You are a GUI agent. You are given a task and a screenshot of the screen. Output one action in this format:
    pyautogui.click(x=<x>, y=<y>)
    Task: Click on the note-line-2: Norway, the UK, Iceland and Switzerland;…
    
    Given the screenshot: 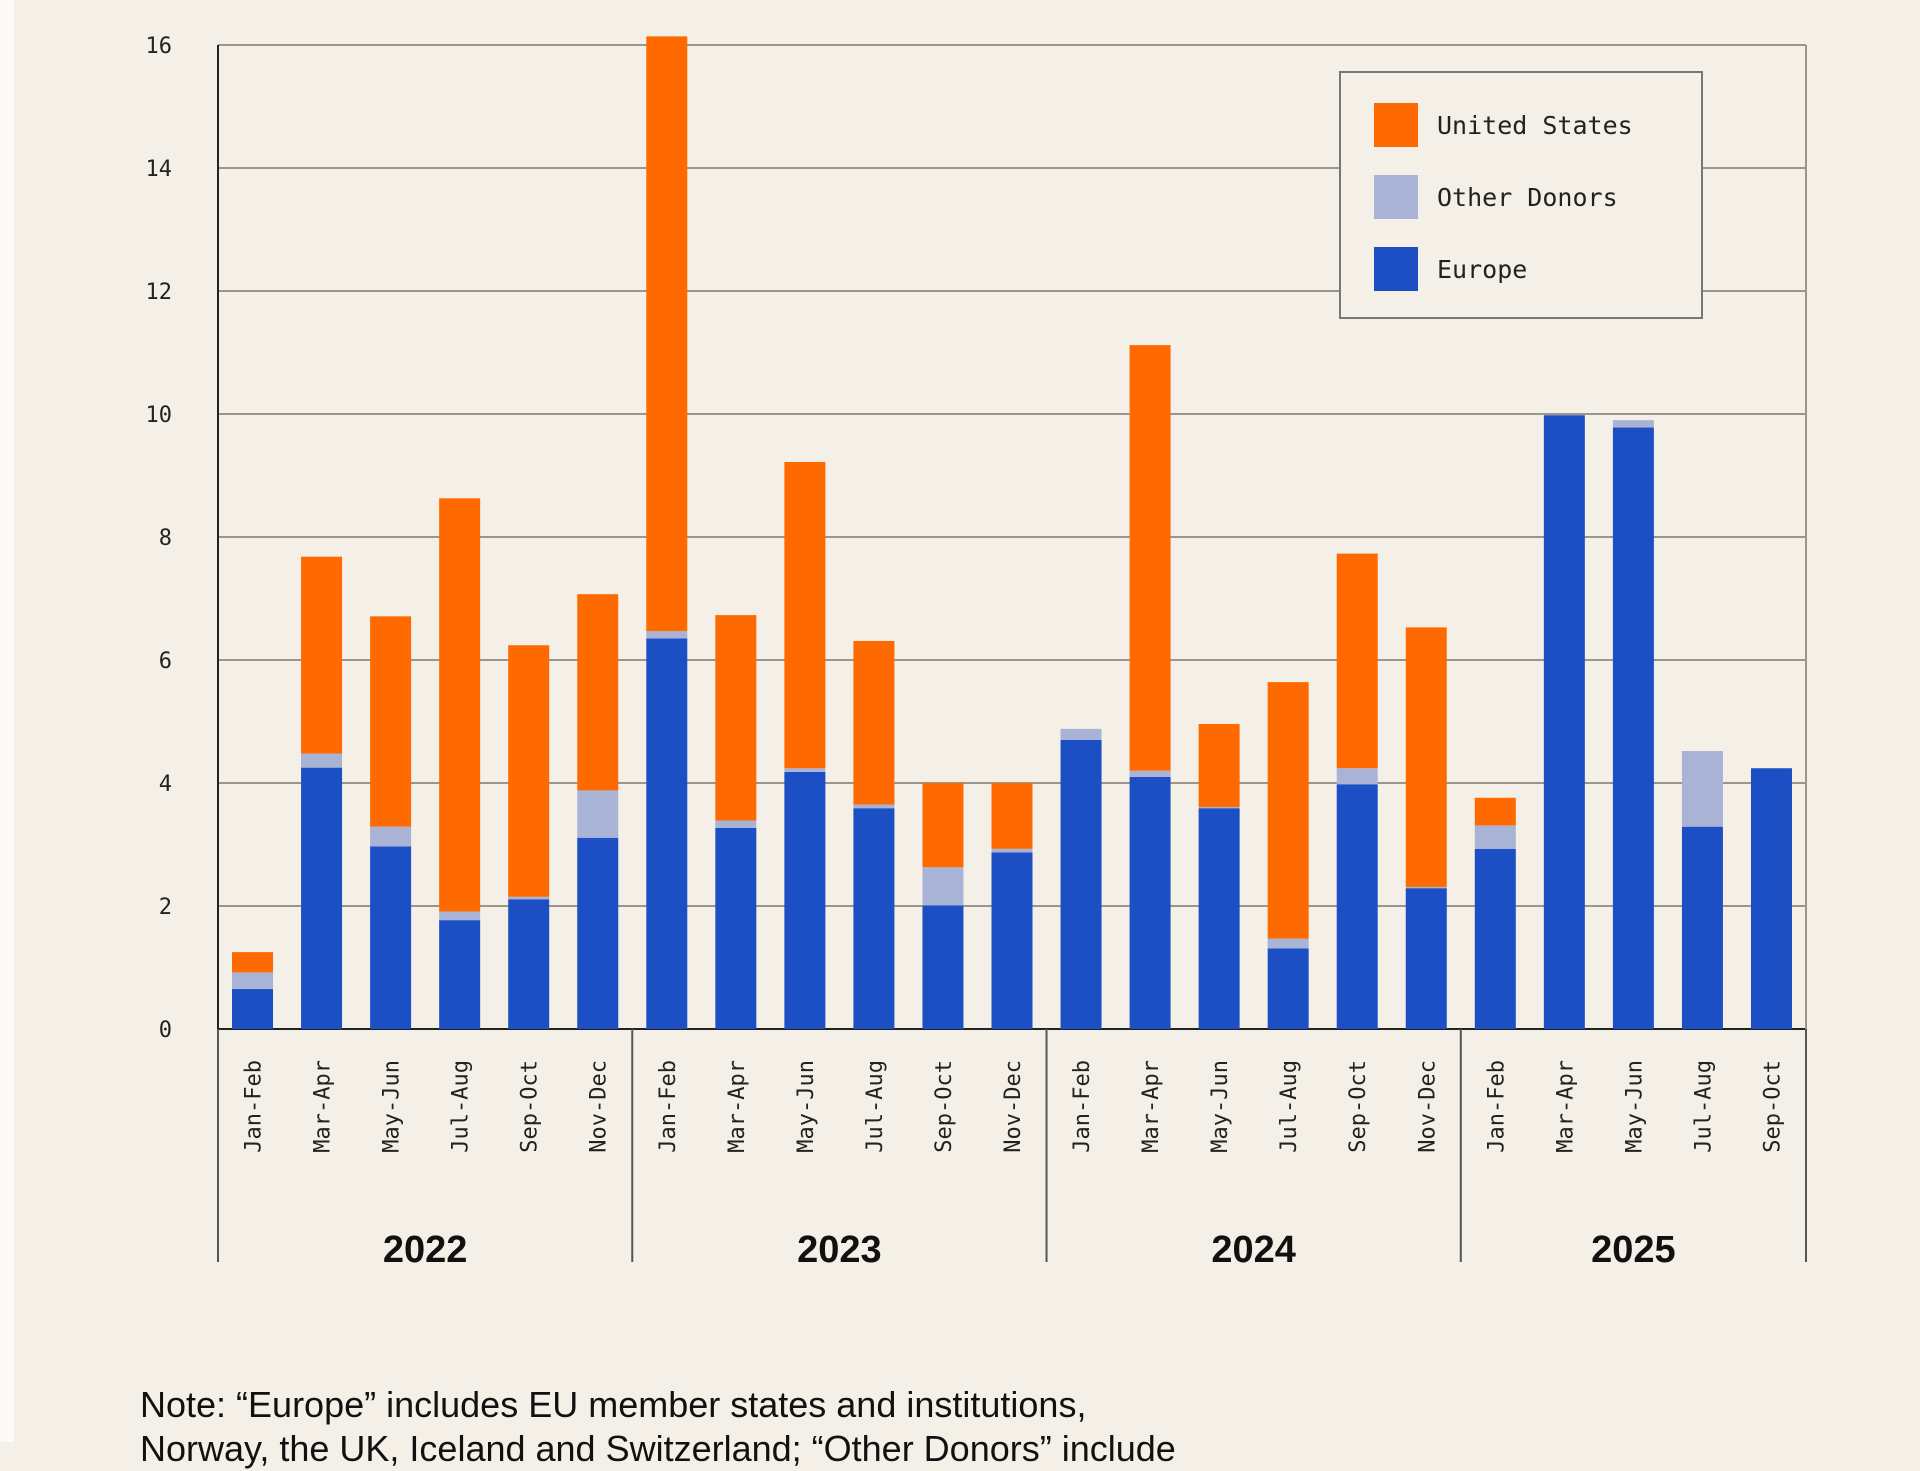 What is the action you would take?
    pyautogui.click(x=658, y=1448)
    